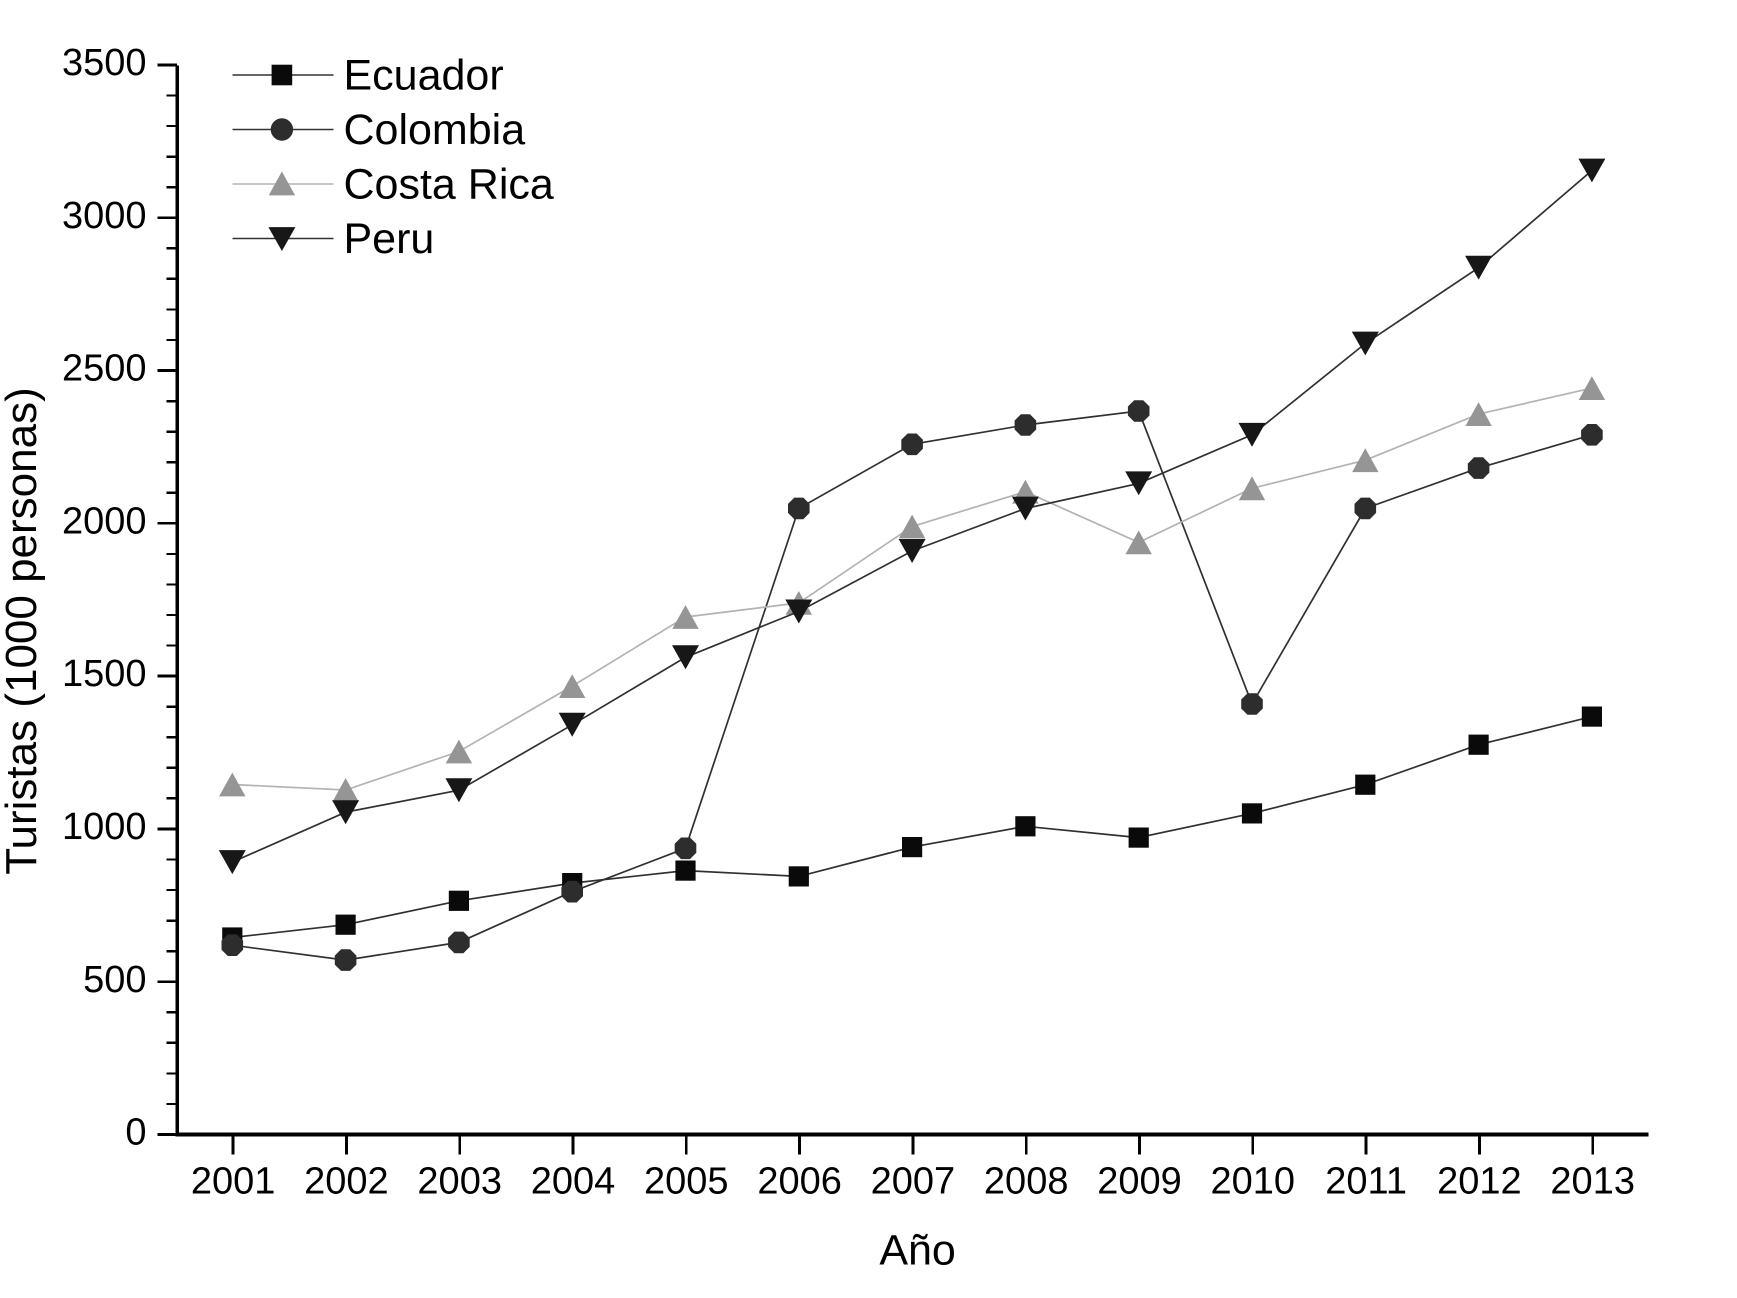  I want to click on svg-text: 2004, so click(573, 1182).